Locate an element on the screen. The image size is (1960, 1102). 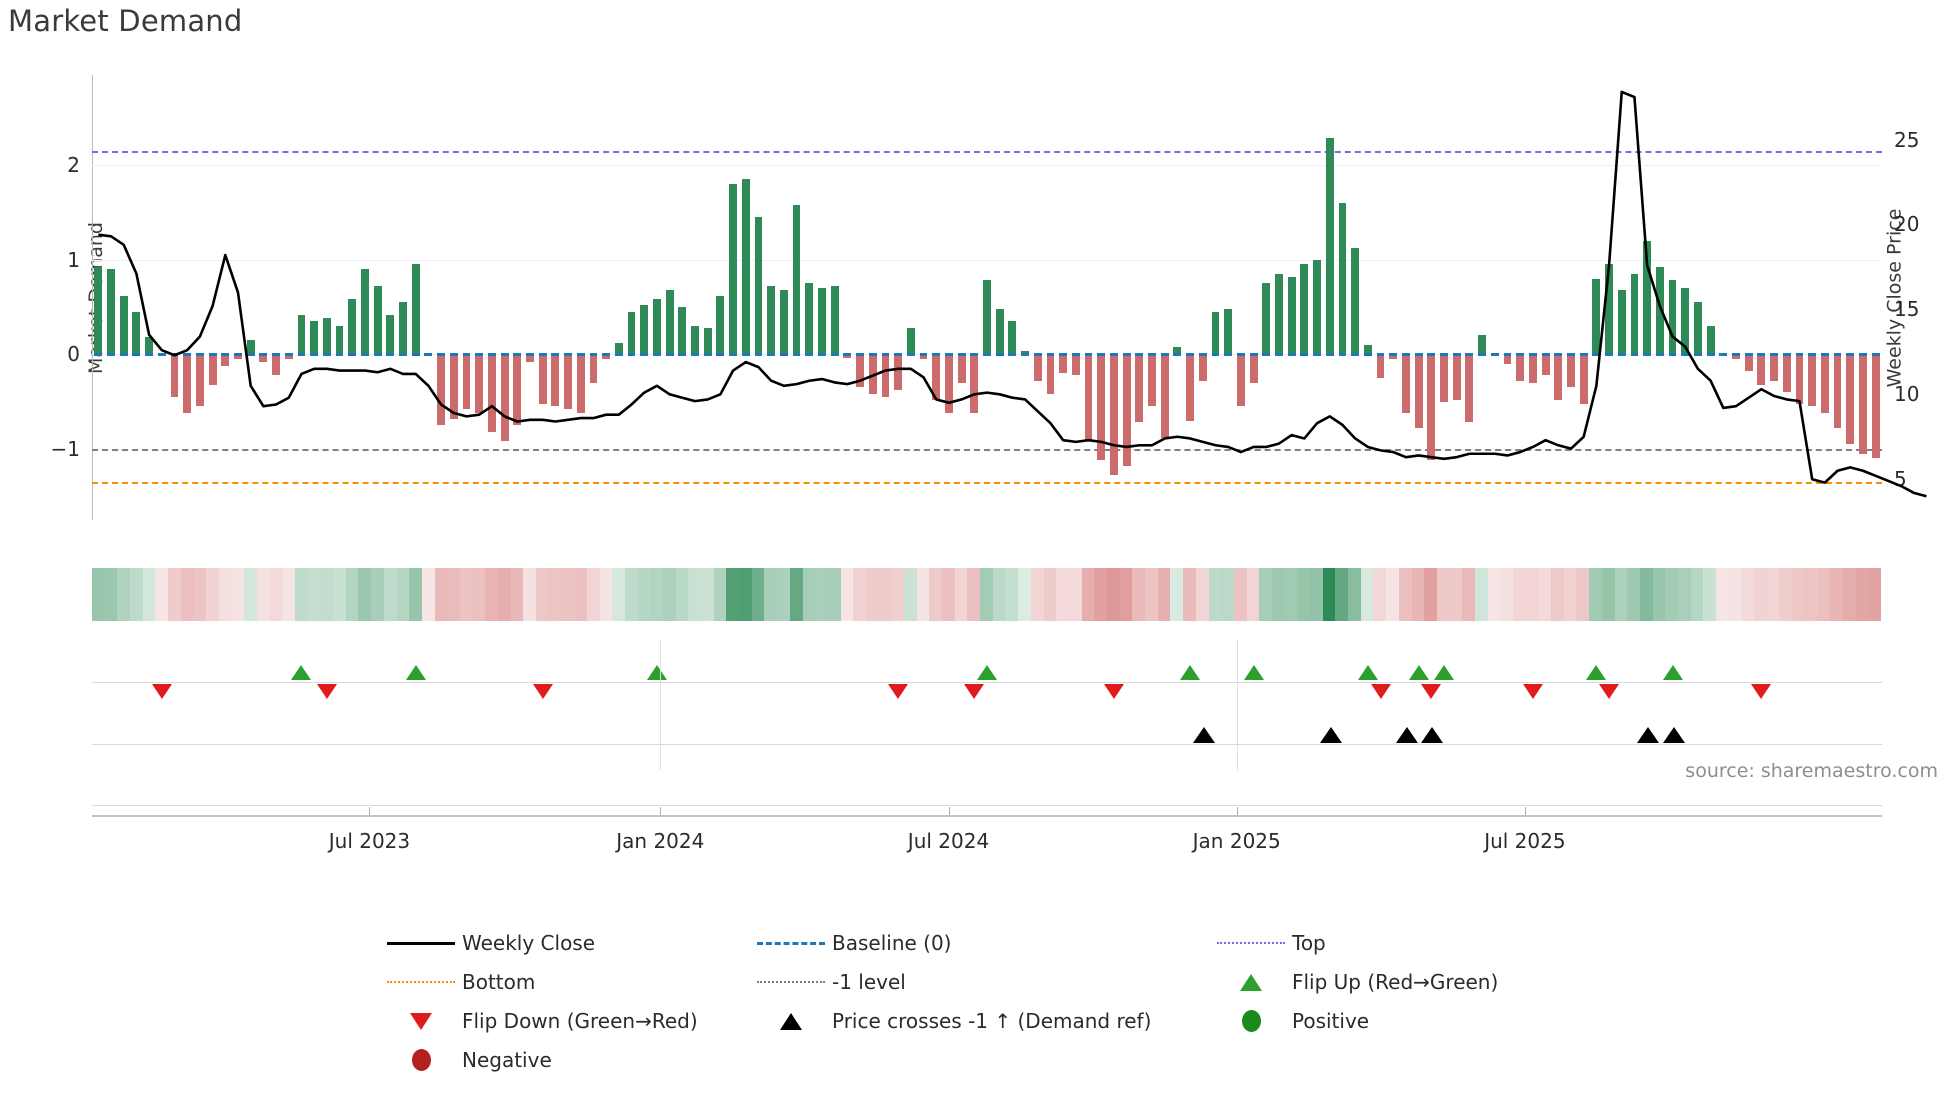
legend-item: -1 level is located at coordinates (980, 982).